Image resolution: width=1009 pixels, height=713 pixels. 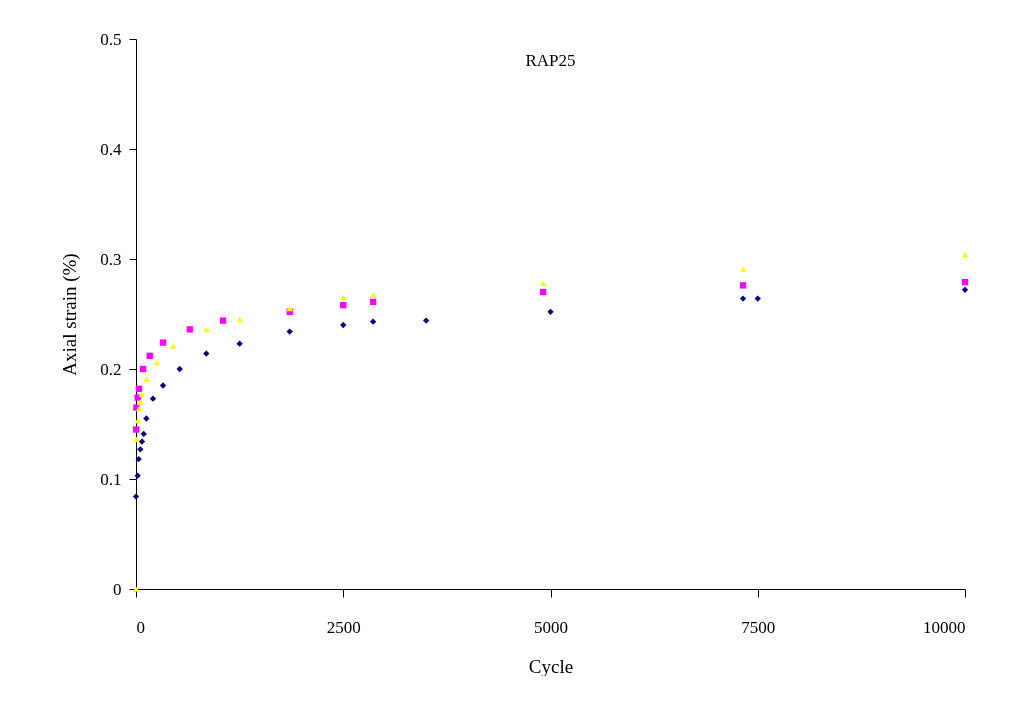 I want to click on y-tick-label: 0.4, so click(x=111, y=149).